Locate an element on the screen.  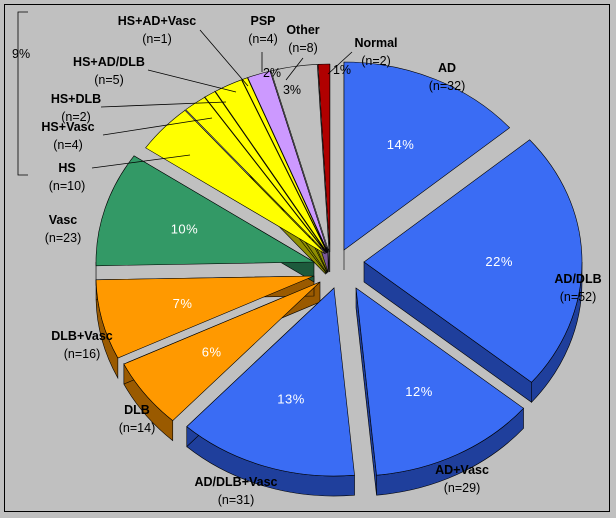
leader-lines-layer is located at coordinates (222, 99).